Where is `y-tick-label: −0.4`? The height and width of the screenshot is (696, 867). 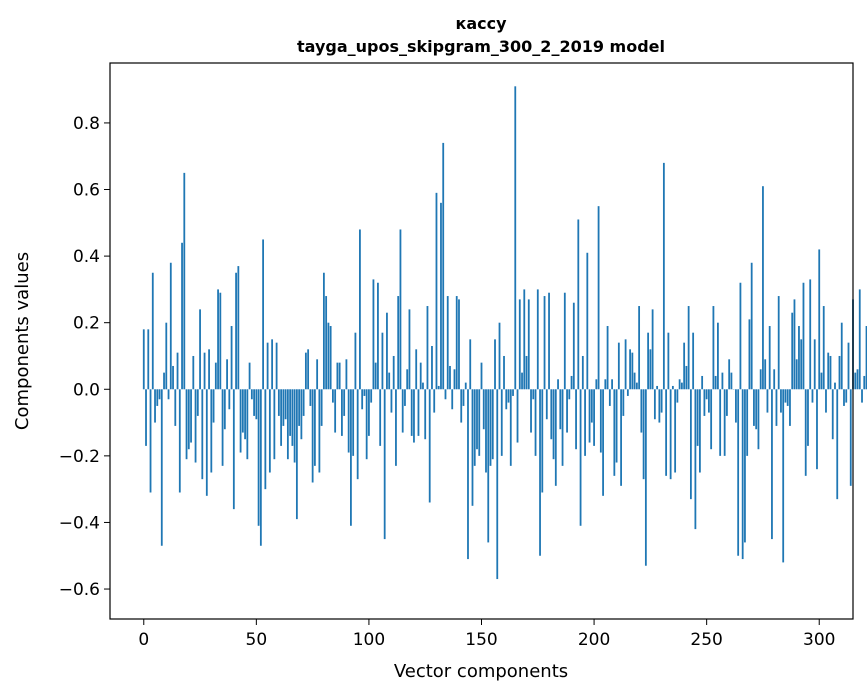 y-tick-label: −0.4 is located at coordinates (79, 523).